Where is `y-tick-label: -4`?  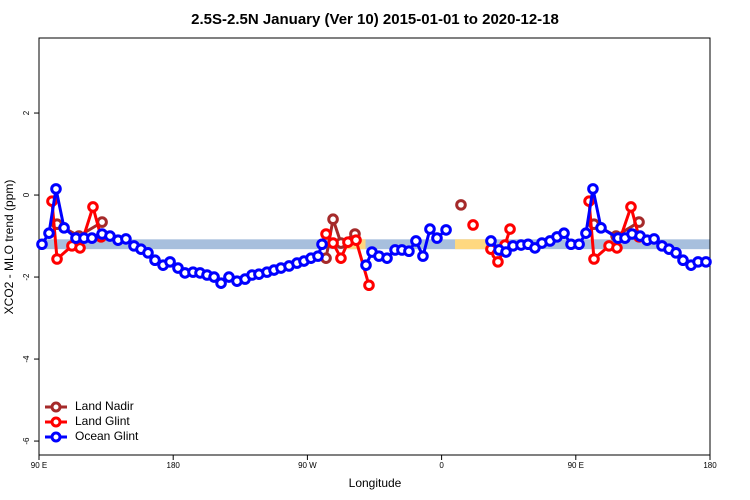
y-tick-label: -4 is located at coordinates (26, 359).